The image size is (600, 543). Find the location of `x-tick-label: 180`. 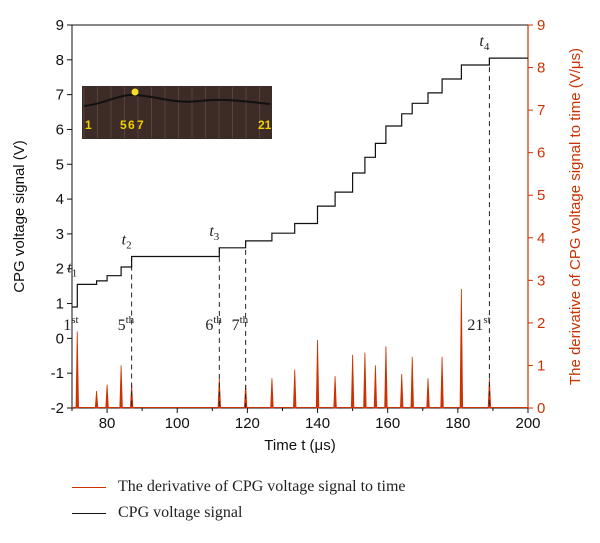

x-tick-label: 180 is located at coordinates (457, 423).